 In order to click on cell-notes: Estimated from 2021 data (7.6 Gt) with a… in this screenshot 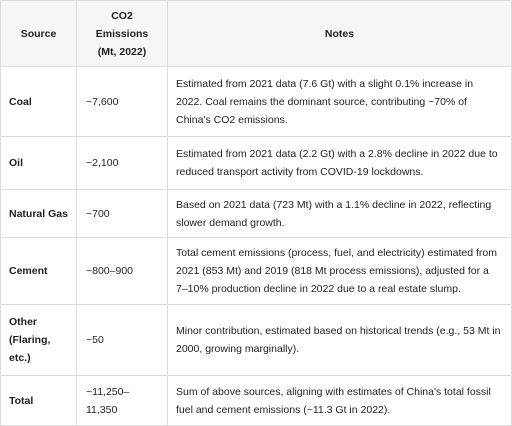, I will do `click(339, 101)`.